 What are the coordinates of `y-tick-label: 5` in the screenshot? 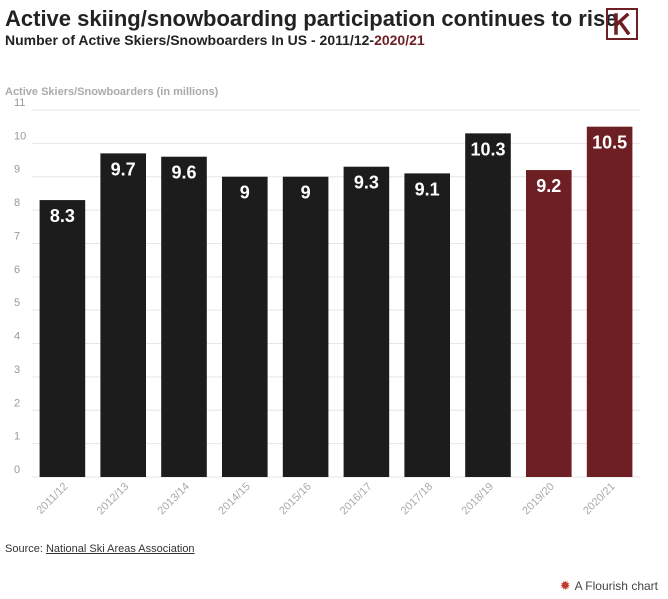 It's located at (17, 303).